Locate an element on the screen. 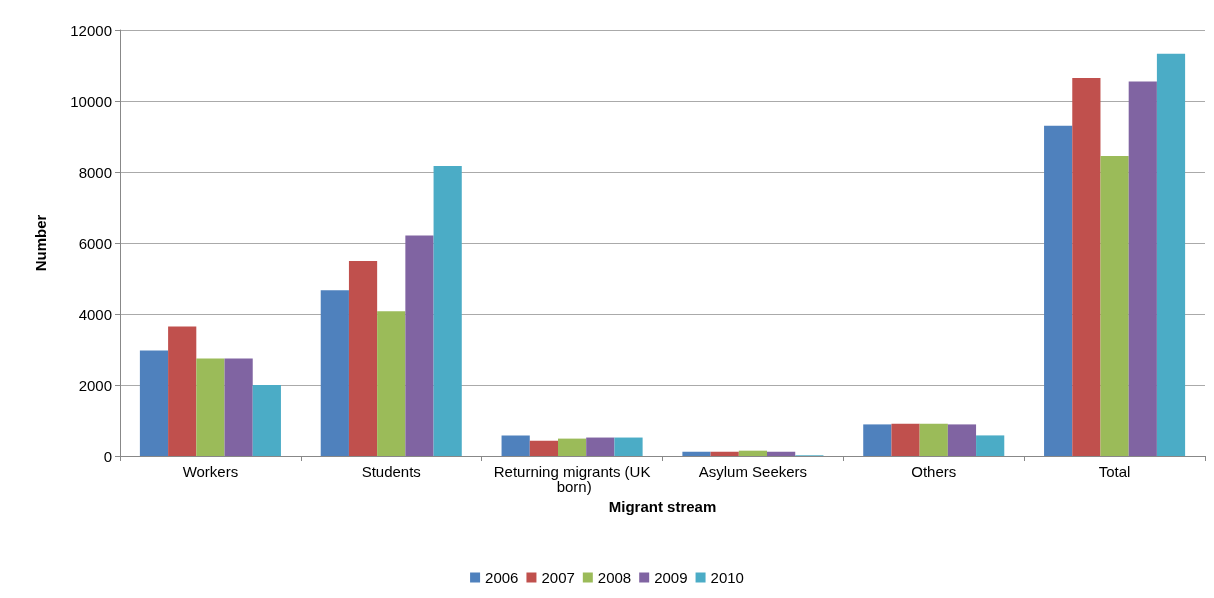 The height and width of the screenshot is (598, 1214). legend-label: 2009 is located at coordinates (671, 577).